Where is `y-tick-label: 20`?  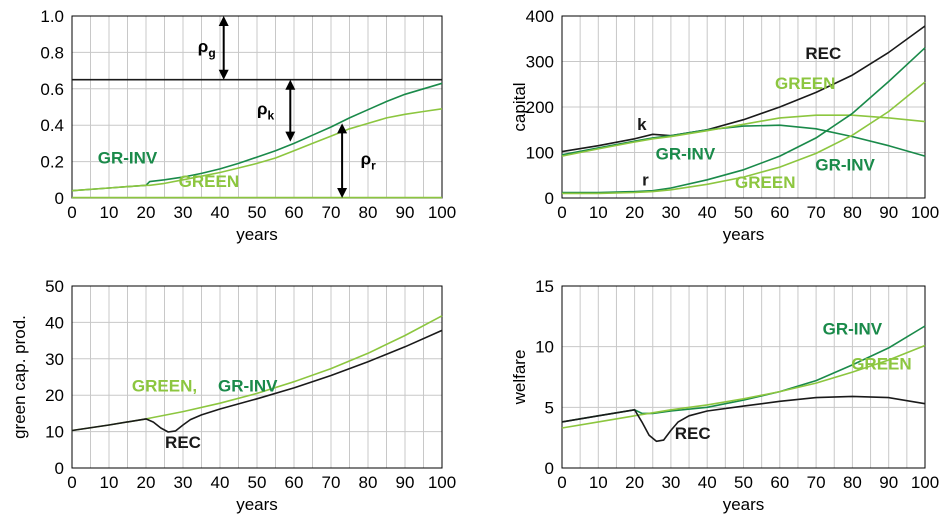 y-tick-label: 20 is located at coordinates (54, 395).